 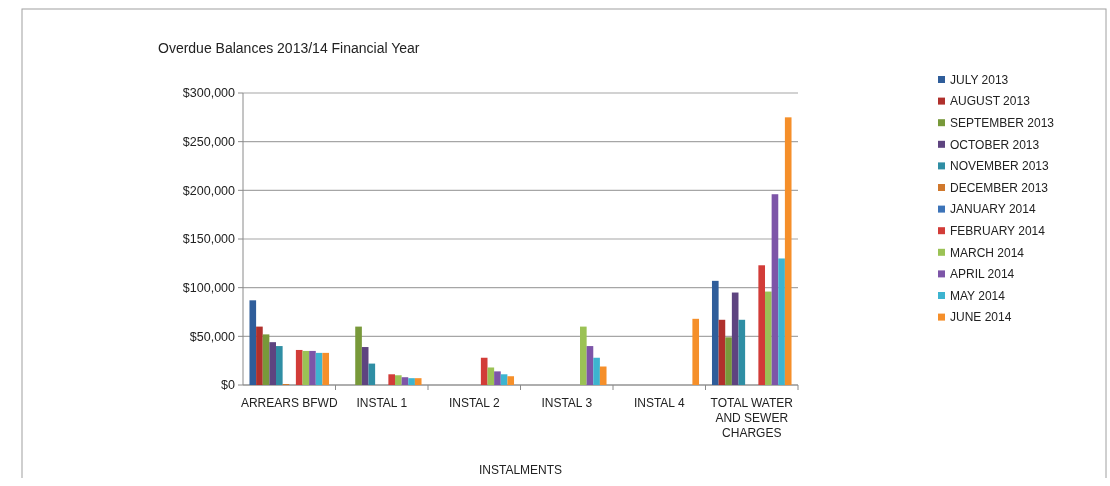 I want to click on y-tick-label: $200,000, so click(x=209, y=190).